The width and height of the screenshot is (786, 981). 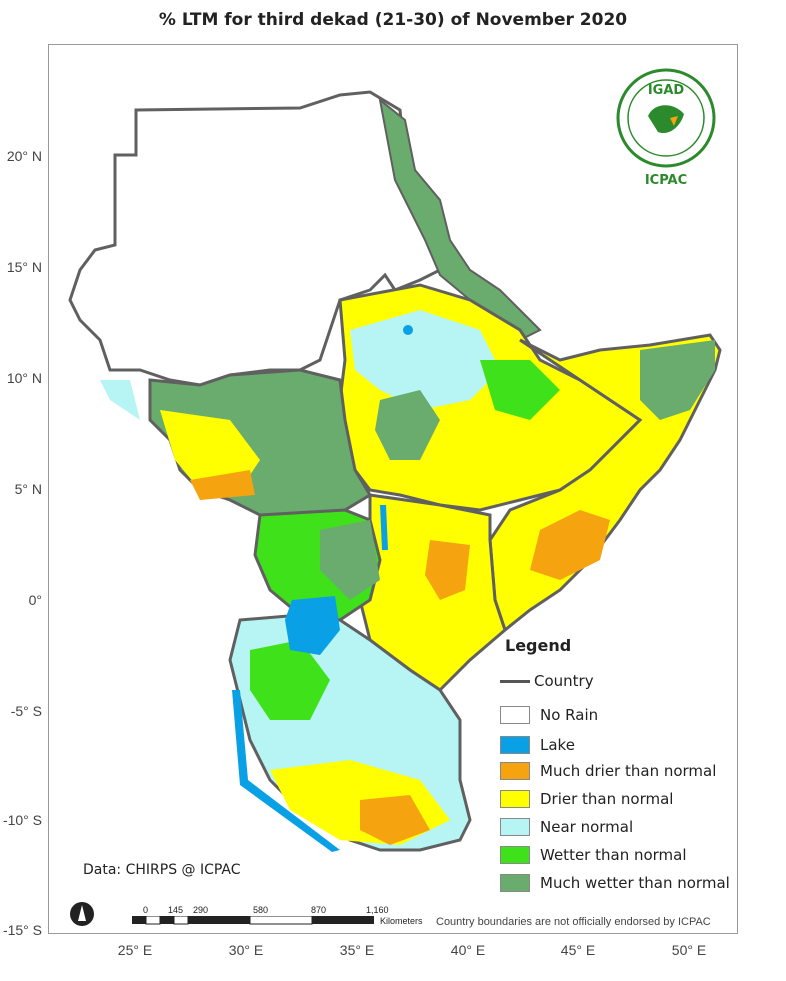 I want to click on chad-edge, so click(x=120, y=400).